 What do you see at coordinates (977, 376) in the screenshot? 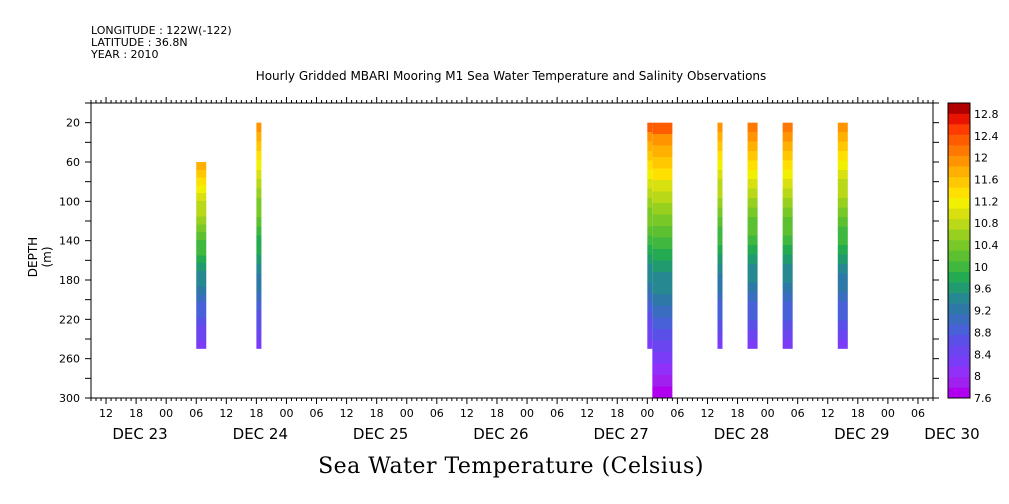
I see `colorbar-label: 8` at bounding box center [977, 376].